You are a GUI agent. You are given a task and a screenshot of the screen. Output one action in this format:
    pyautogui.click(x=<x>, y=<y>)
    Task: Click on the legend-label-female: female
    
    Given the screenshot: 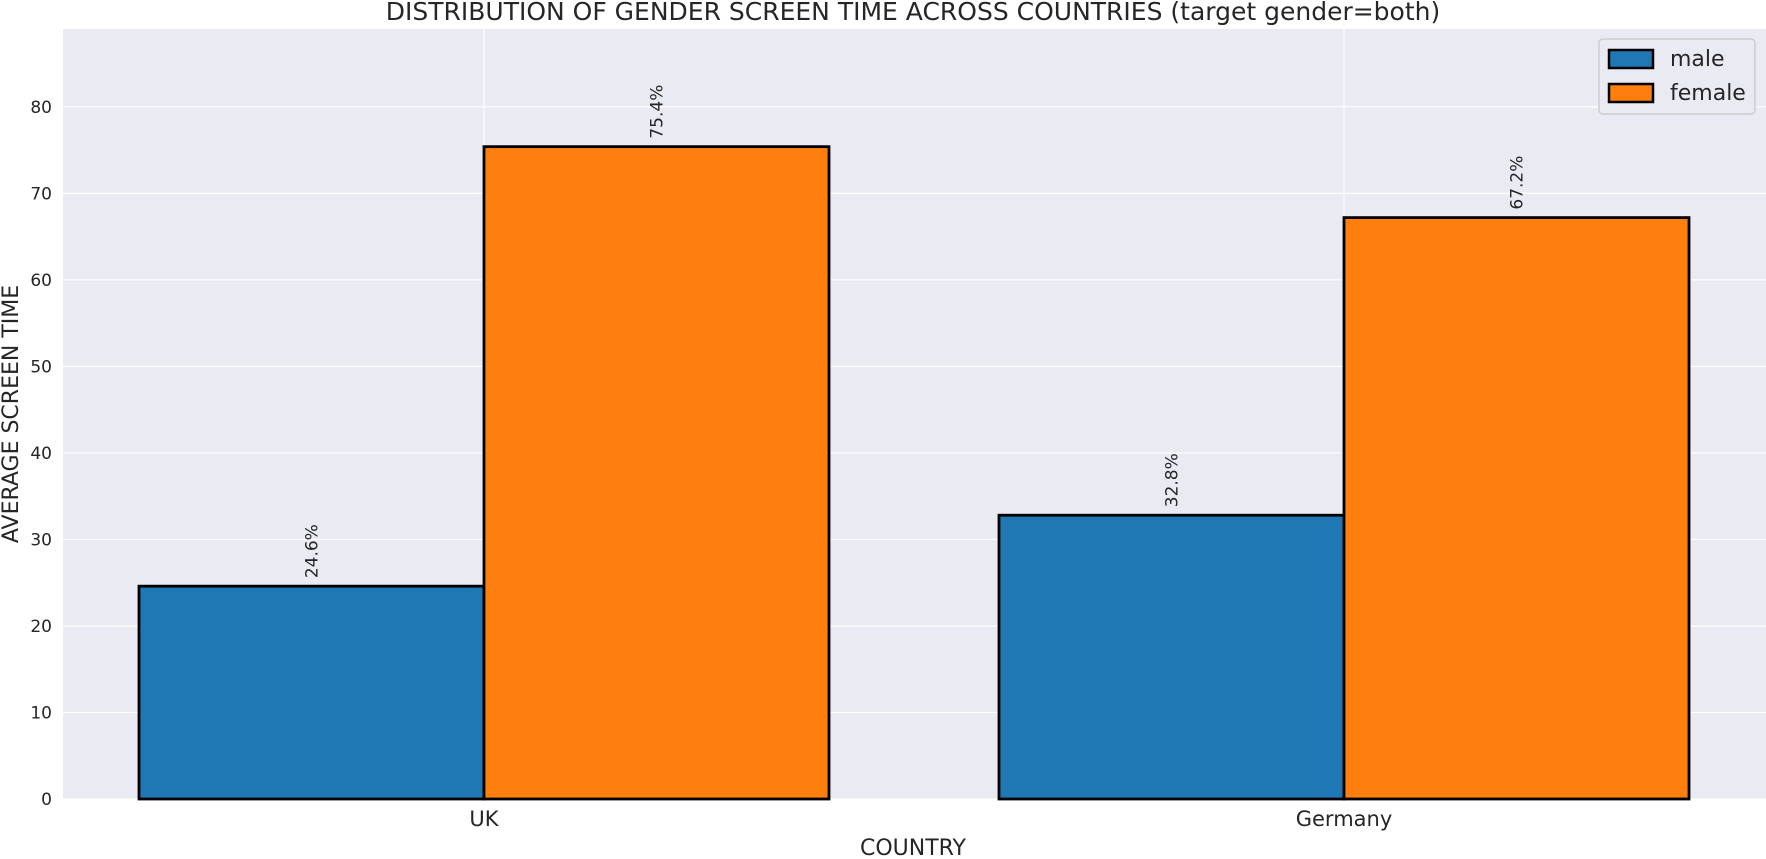 What is the action you would take?
    pyautogui.click(x=1708, y=93)
    